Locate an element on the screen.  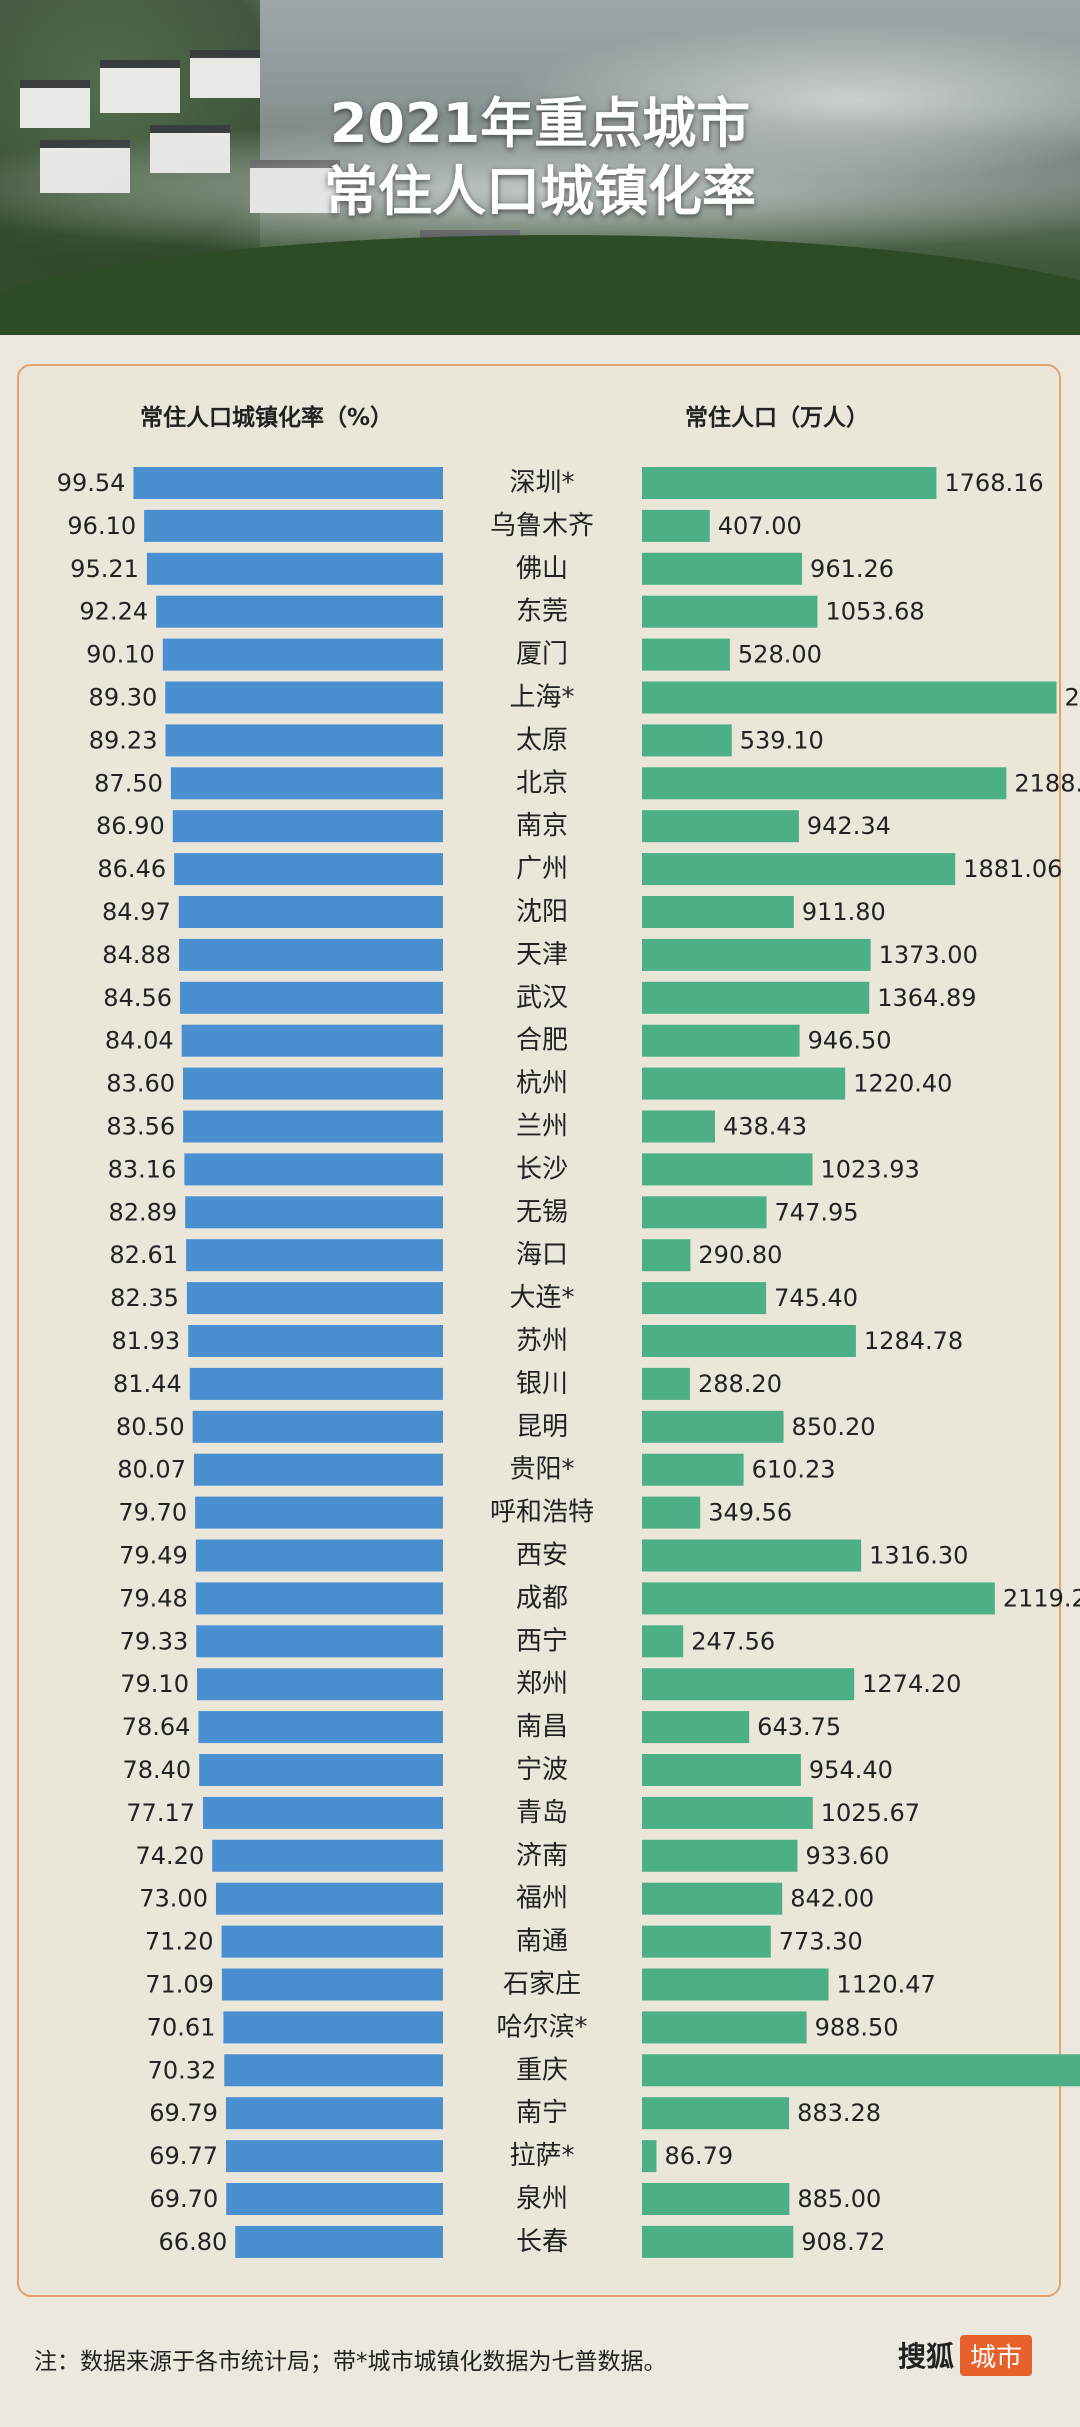
population-value-label: 911.80 is located at coordinates (844, 912).